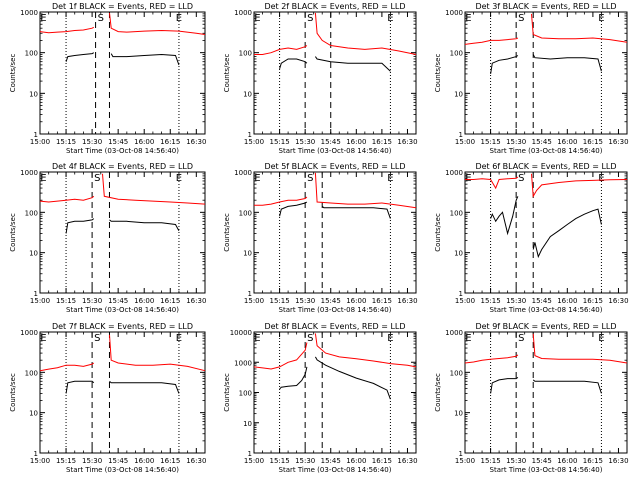 The width and height of the screenshot is (640, 484). I want to click on y-tick-label: 10000, so click(241, 333).